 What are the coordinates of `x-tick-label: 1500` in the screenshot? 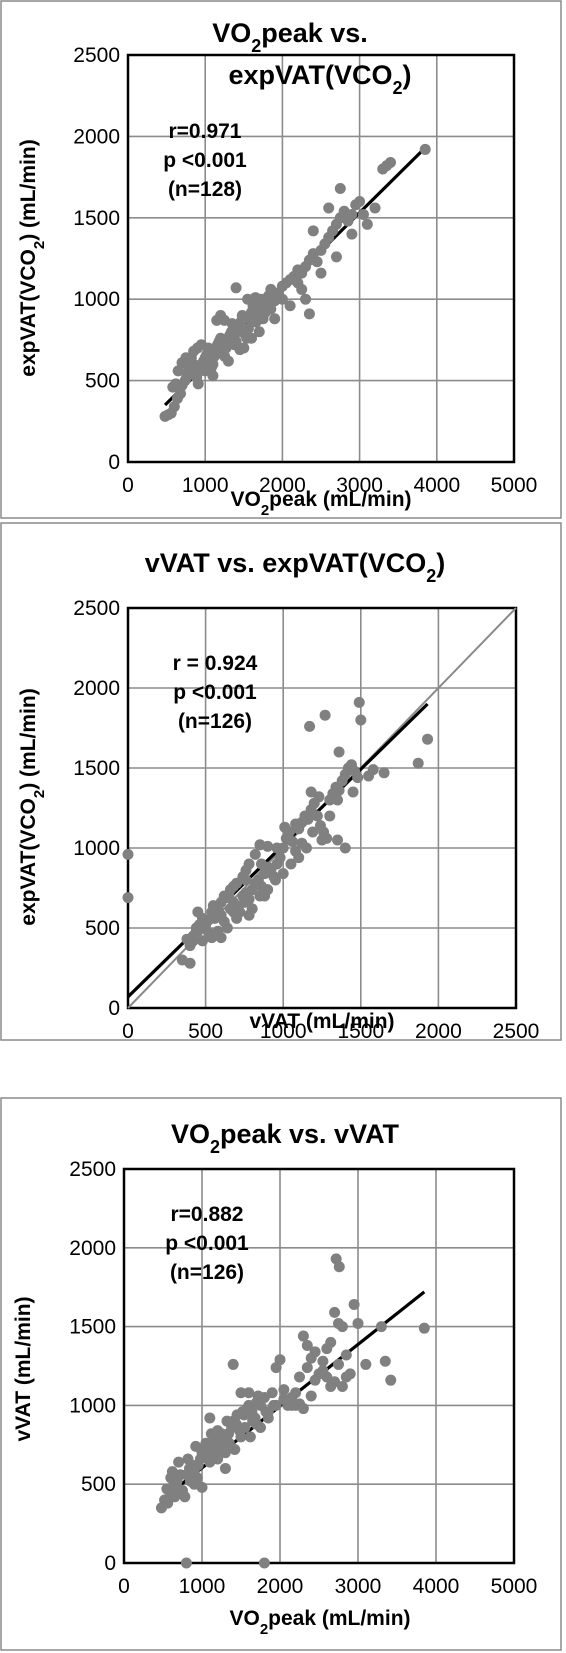 It's located at (360, 1031).